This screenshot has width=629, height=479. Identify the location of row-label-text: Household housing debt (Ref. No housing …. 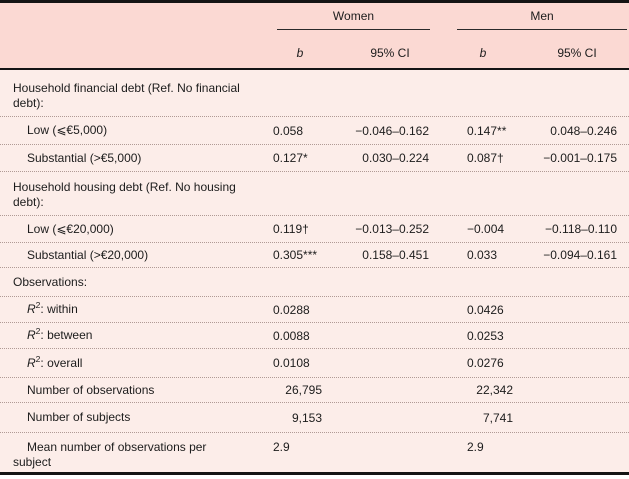
(124, 194).